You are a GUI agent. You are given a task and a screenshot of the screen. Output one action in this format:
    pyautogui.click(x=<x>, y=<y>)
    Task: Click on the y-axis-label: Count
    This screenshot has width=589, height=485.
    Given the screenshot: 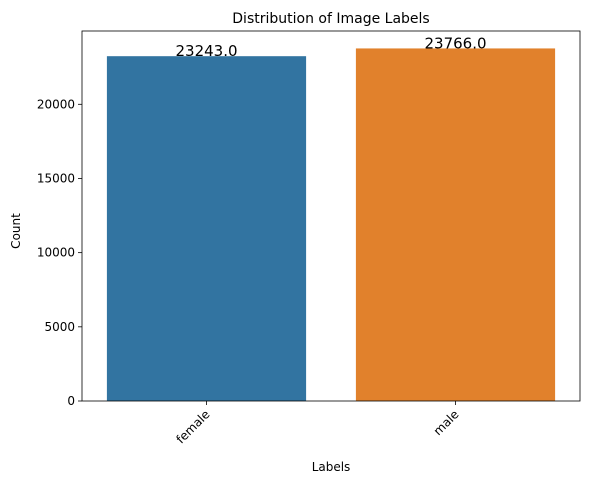 What is the action you would take?
    pyautogui.click(x=16, y=231)
    